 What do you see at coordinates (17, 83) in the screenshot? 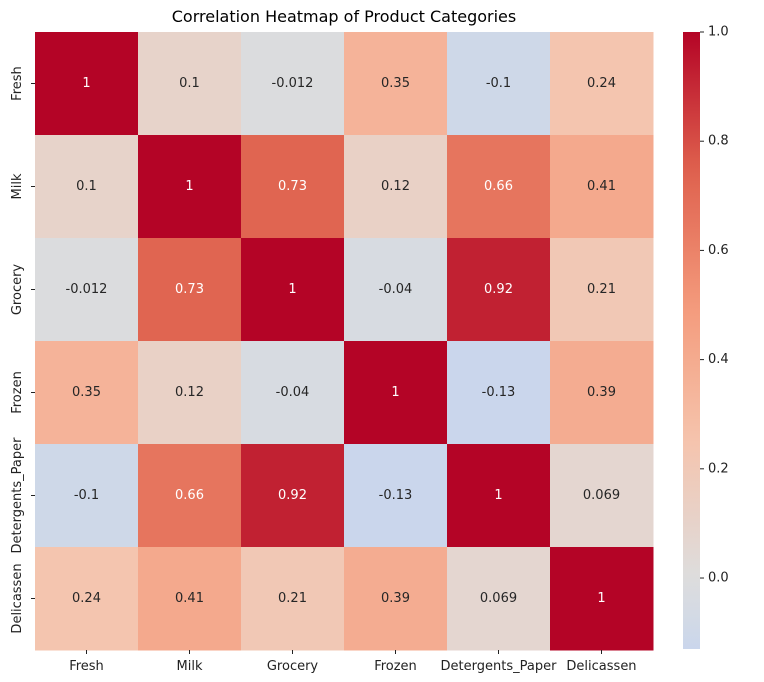
I see `y-tick-label: Fresh` at bounding box center [17, 83].